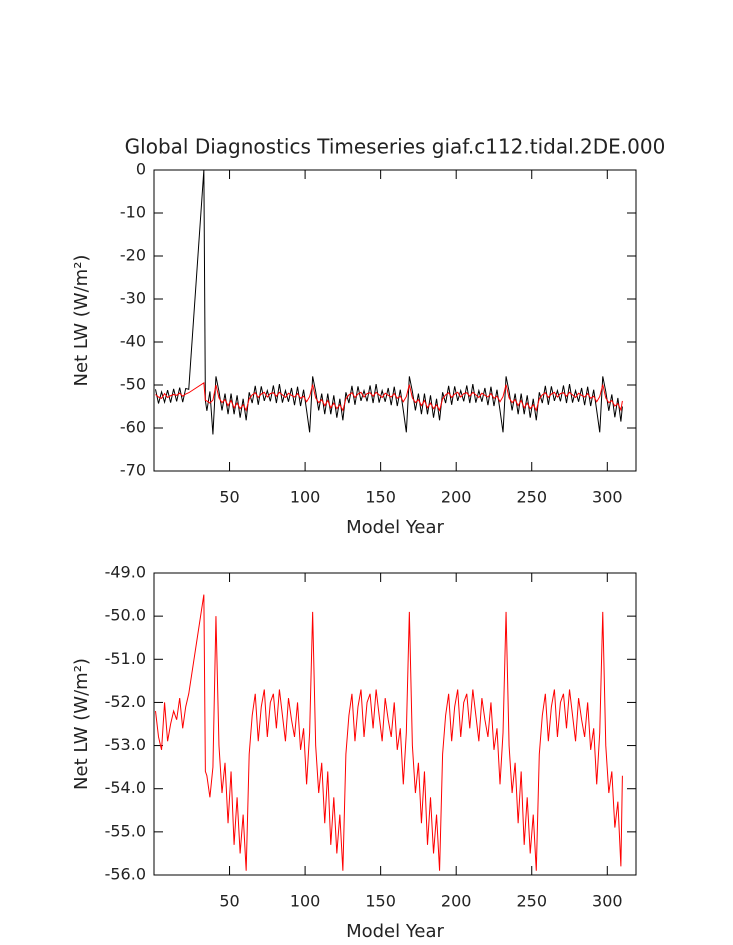 This screenshot has height=945, width=733. What do you see at coordinates (133, 470) in the screenshot?
I see `y-tick-label: -70` at bounding box center [133, 470].